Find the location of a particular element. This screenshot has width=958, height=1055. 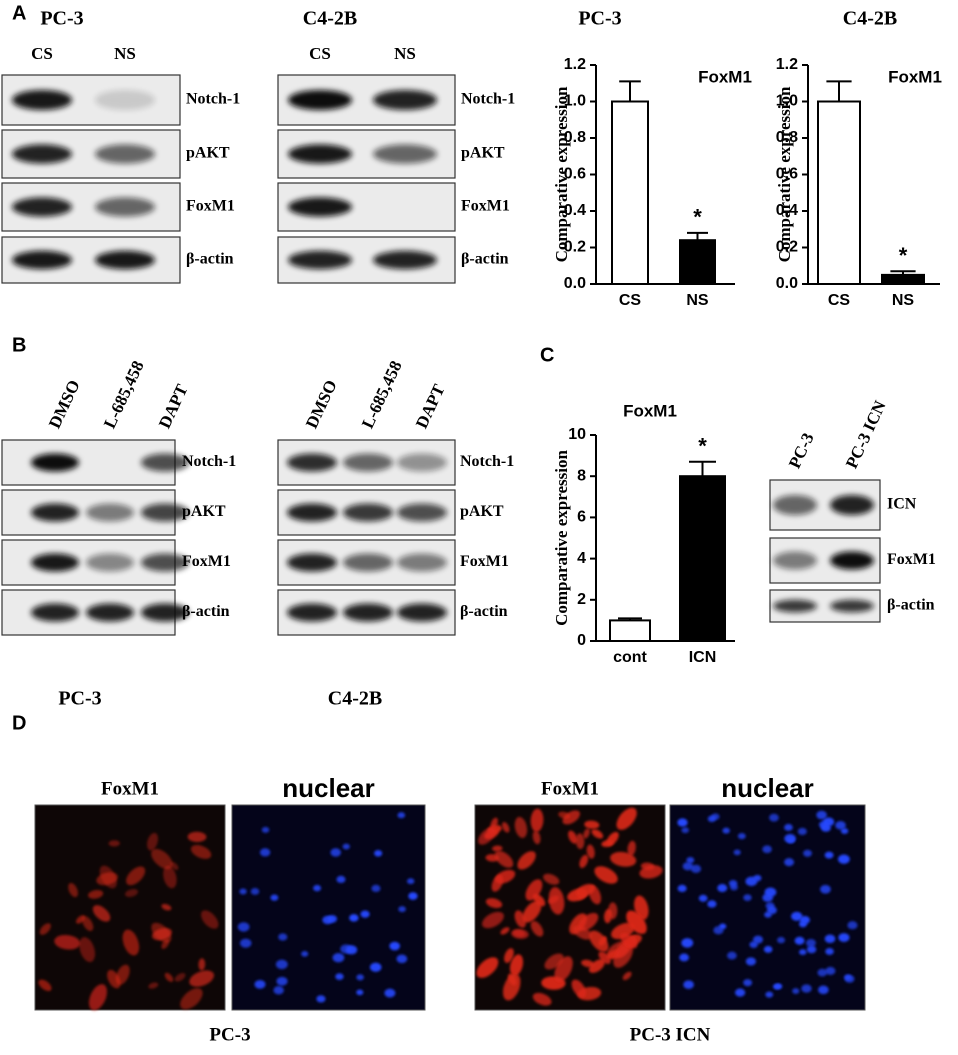

row-label: Notch-1 is located at coordinates (209, 461).